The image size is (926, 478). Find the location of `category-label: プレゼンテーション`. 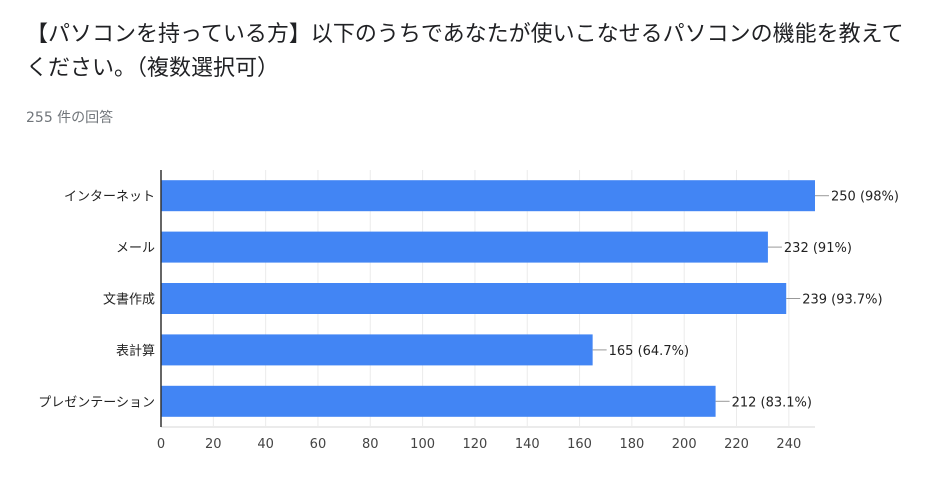

category-label: プレゼンテーション is located at coordinates (96, 402).